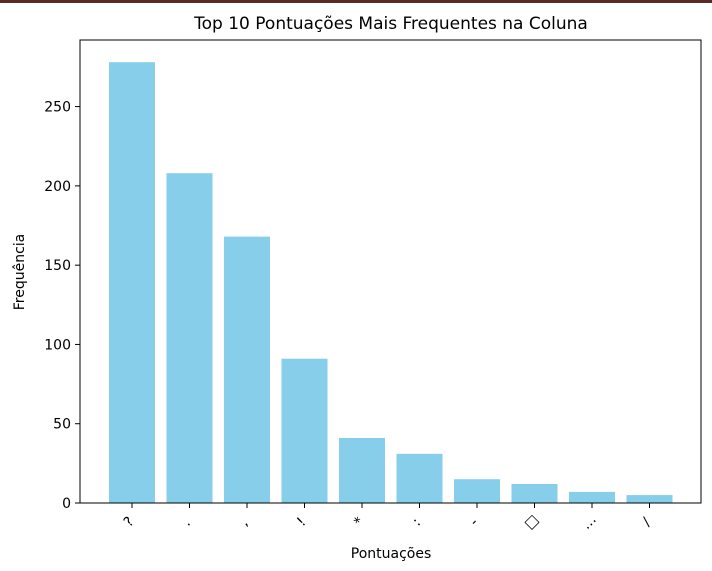  What do you see at coordinates (20, 272) in the screenshot?
I see `y-axis-label: Frequência` at bounding box center [20, 272].